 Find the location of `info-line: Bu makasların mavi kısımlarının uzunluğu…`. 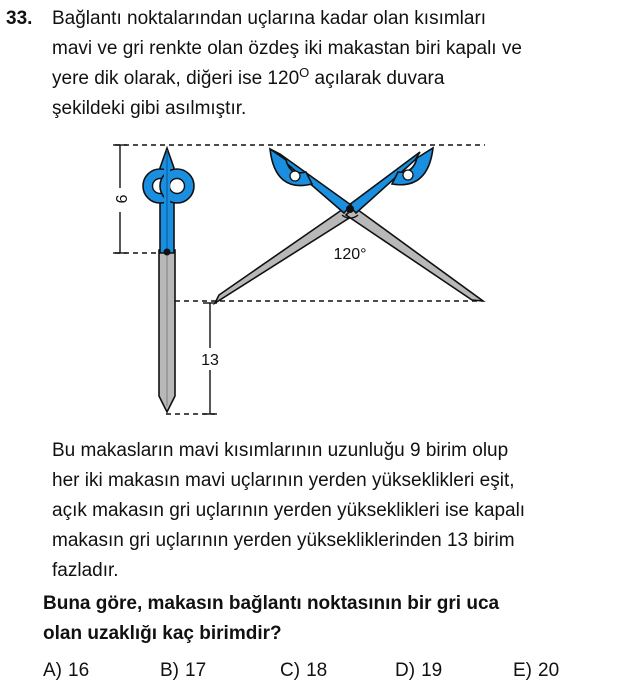

info-line: Bu makasların mavi kısımlarının uzunluğu… is located at coordinates (280, 450).